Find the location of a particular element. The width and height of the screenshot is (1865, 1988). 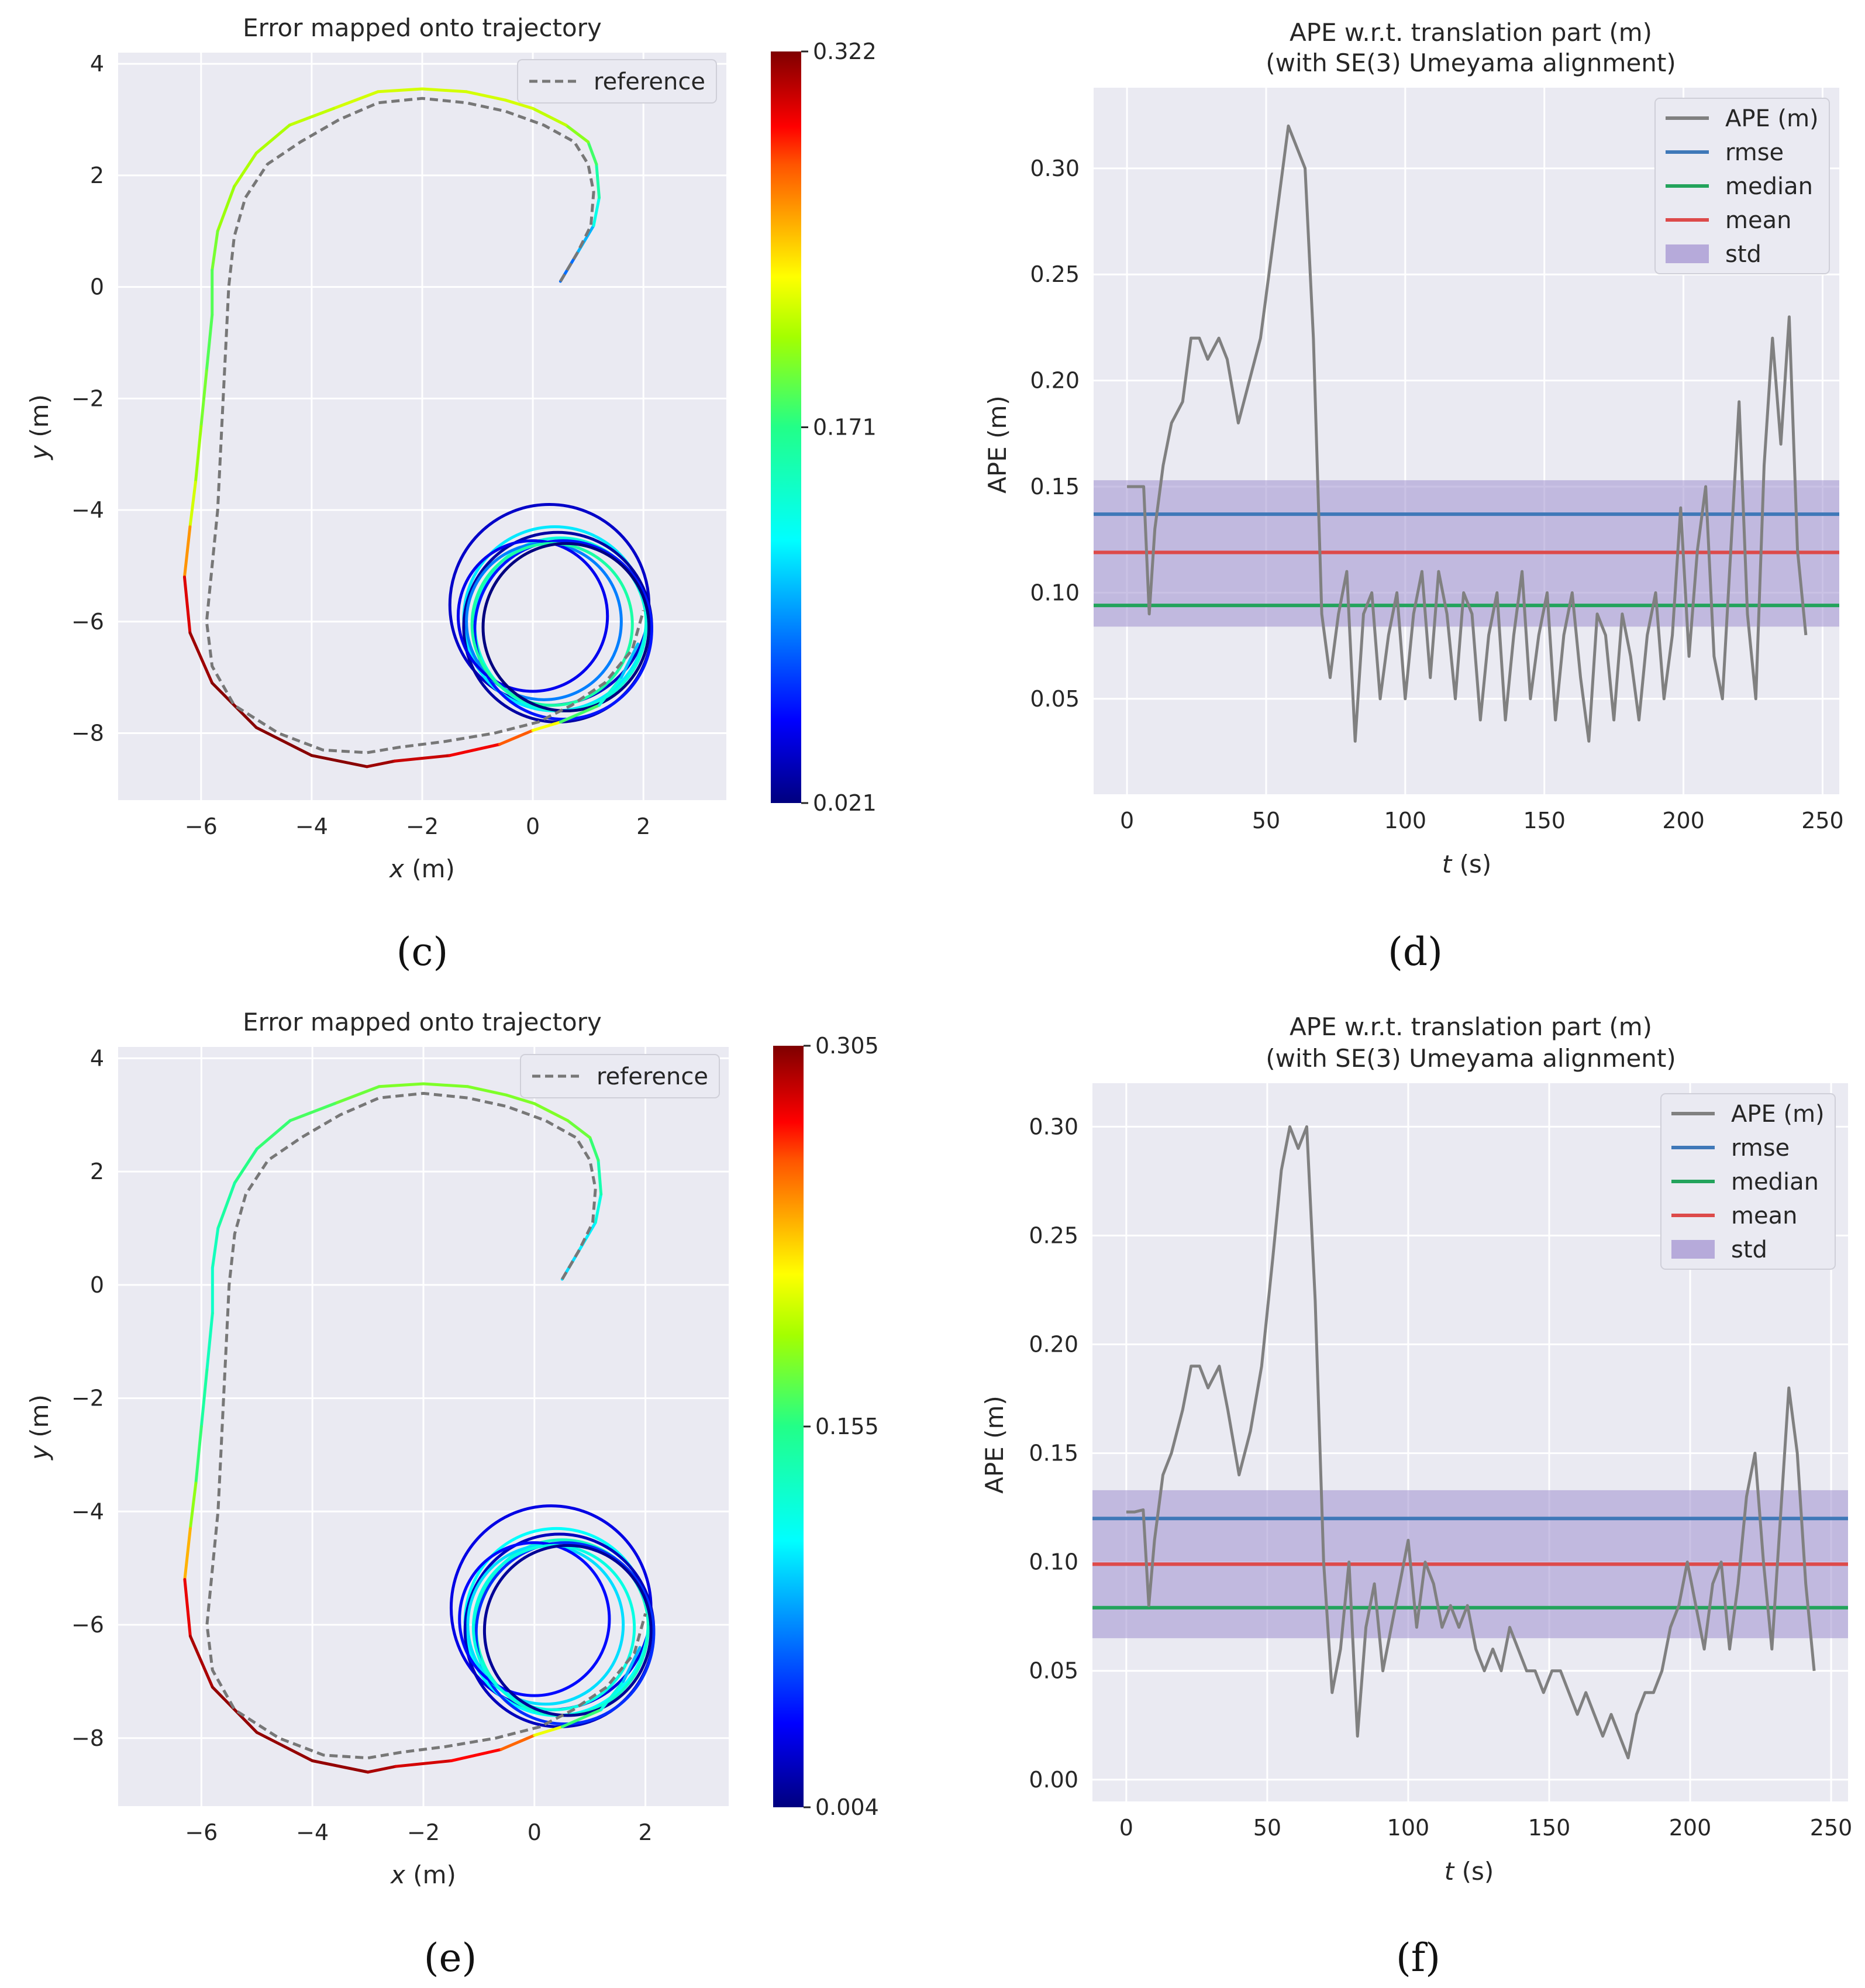

y-tick-label: 2 is located at coordinates (97, 176).